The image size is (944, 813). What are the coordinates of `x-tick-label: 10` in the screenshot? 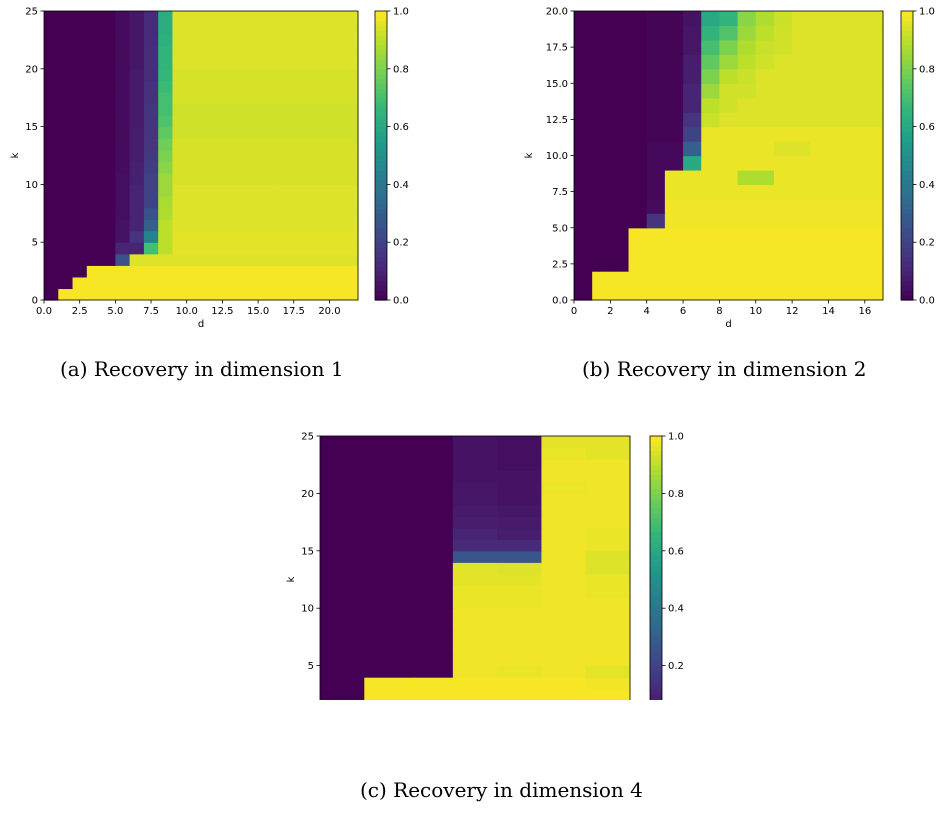 It's located at (755, 311).